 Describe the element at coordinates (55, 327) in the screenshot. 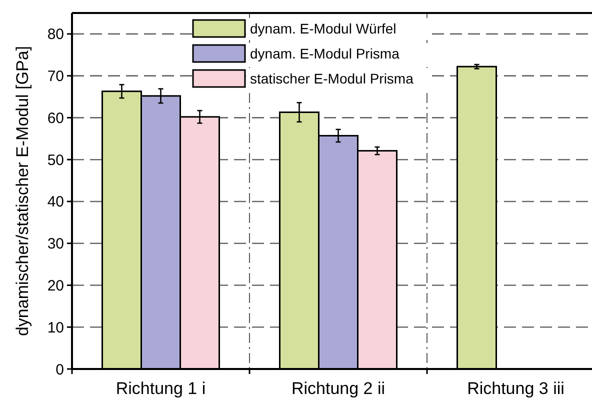

I see `y-tick-label: 10` at that location.